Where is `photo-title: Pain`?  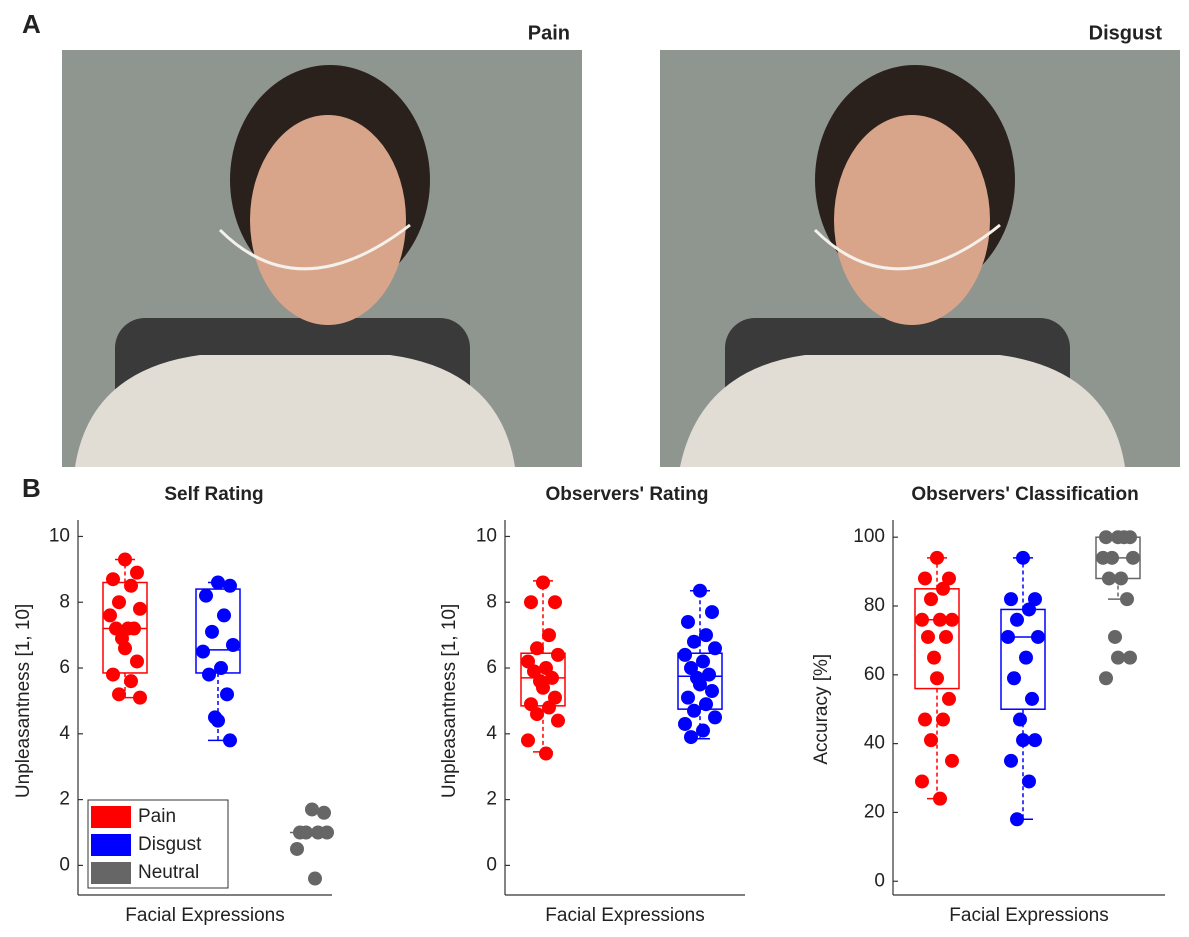
photo-title: Pain is located at coordinates (549, 33).